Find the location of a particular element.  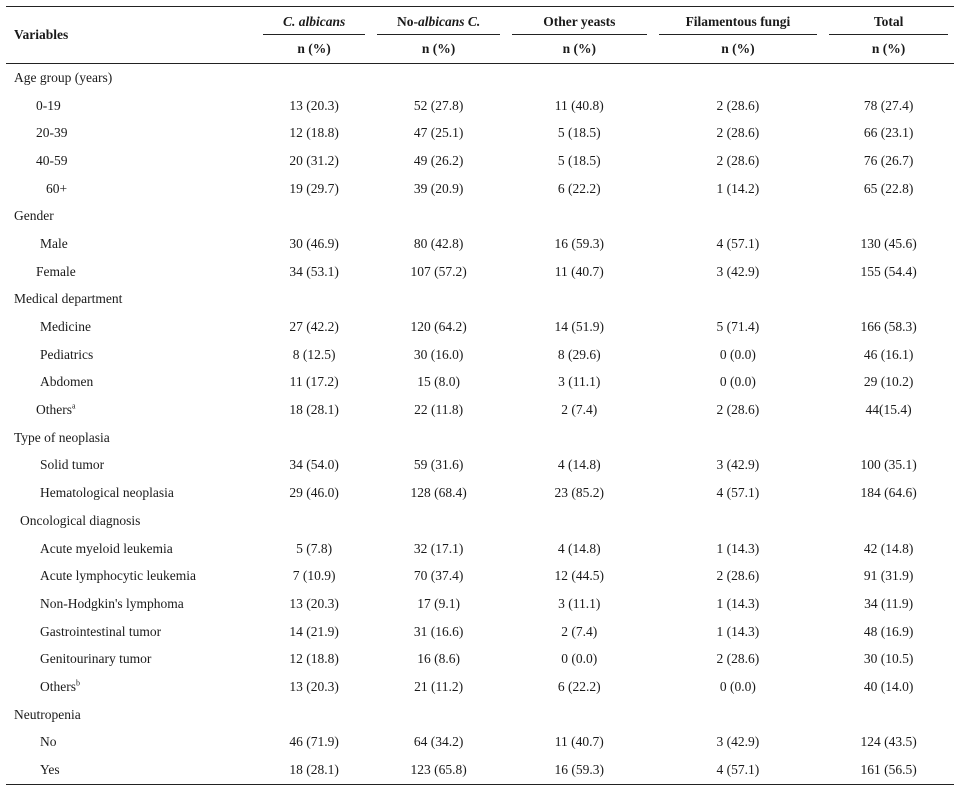

cell-value: 3 (11.1) is located at coordinates (579, 603).